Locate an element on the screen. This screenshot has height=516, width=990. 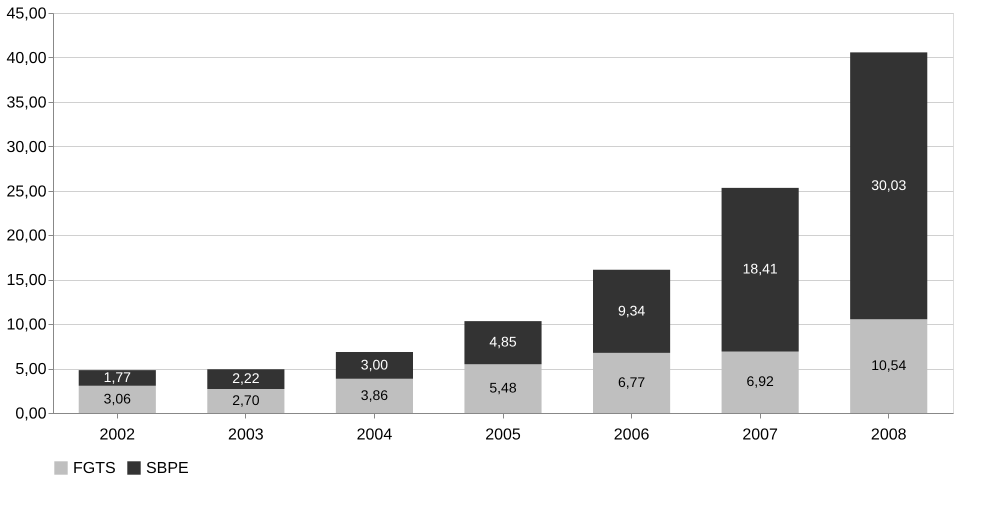
x-tick-label: 2003 is located at coordinates (246, 435).